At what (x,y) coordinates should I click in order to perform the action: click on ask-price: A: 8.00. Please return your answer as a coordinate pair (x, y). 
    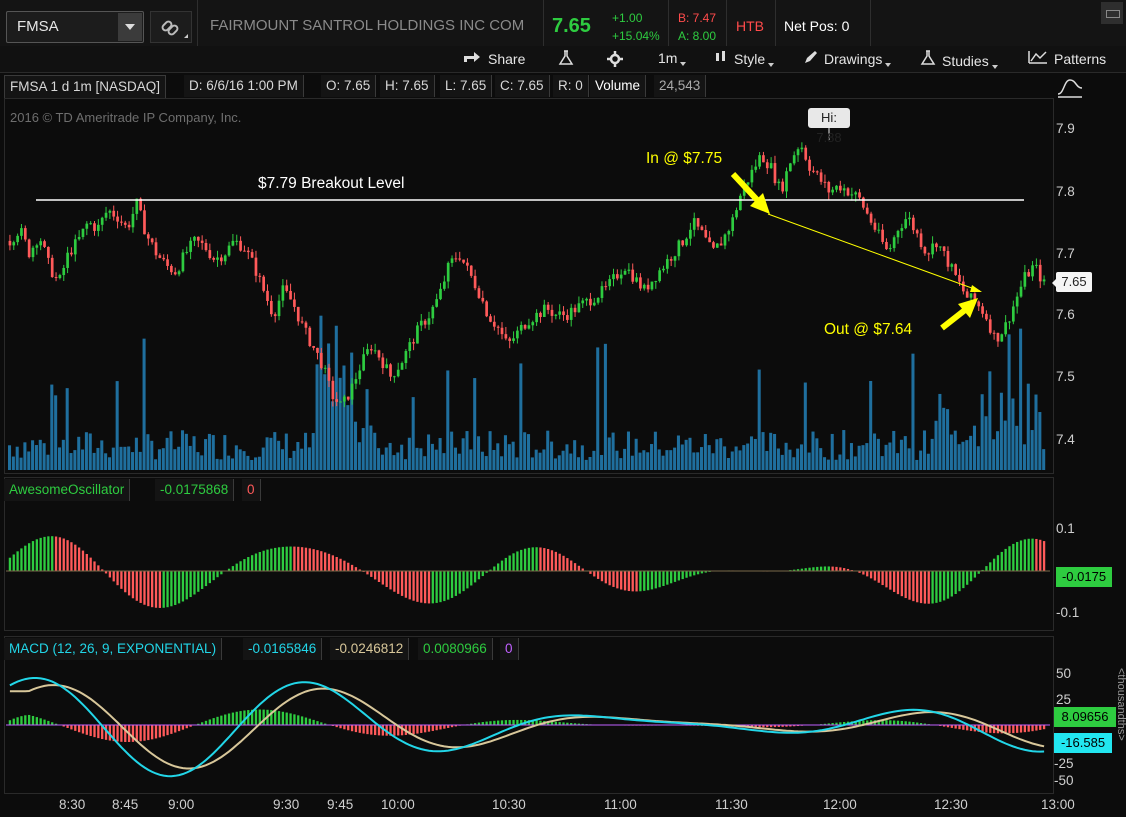
    Looking at the image, I should click on (697, 36).